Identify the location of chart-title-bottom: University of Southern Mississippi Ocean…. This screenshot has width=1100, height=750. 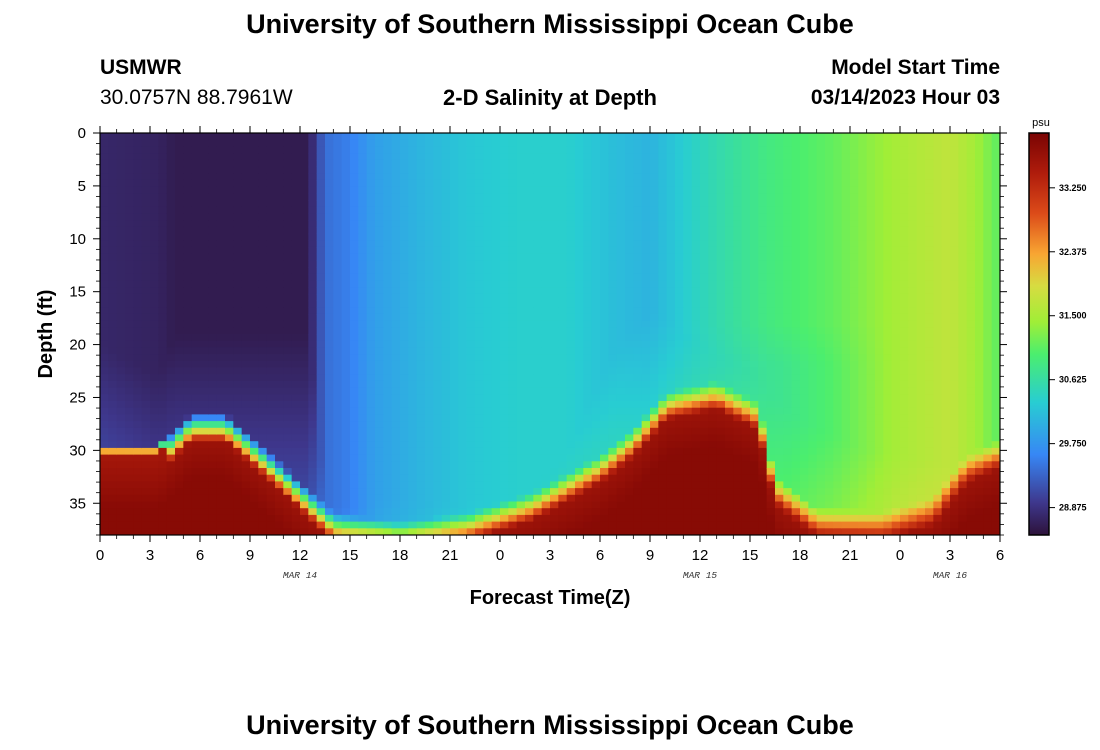
(550, 725).